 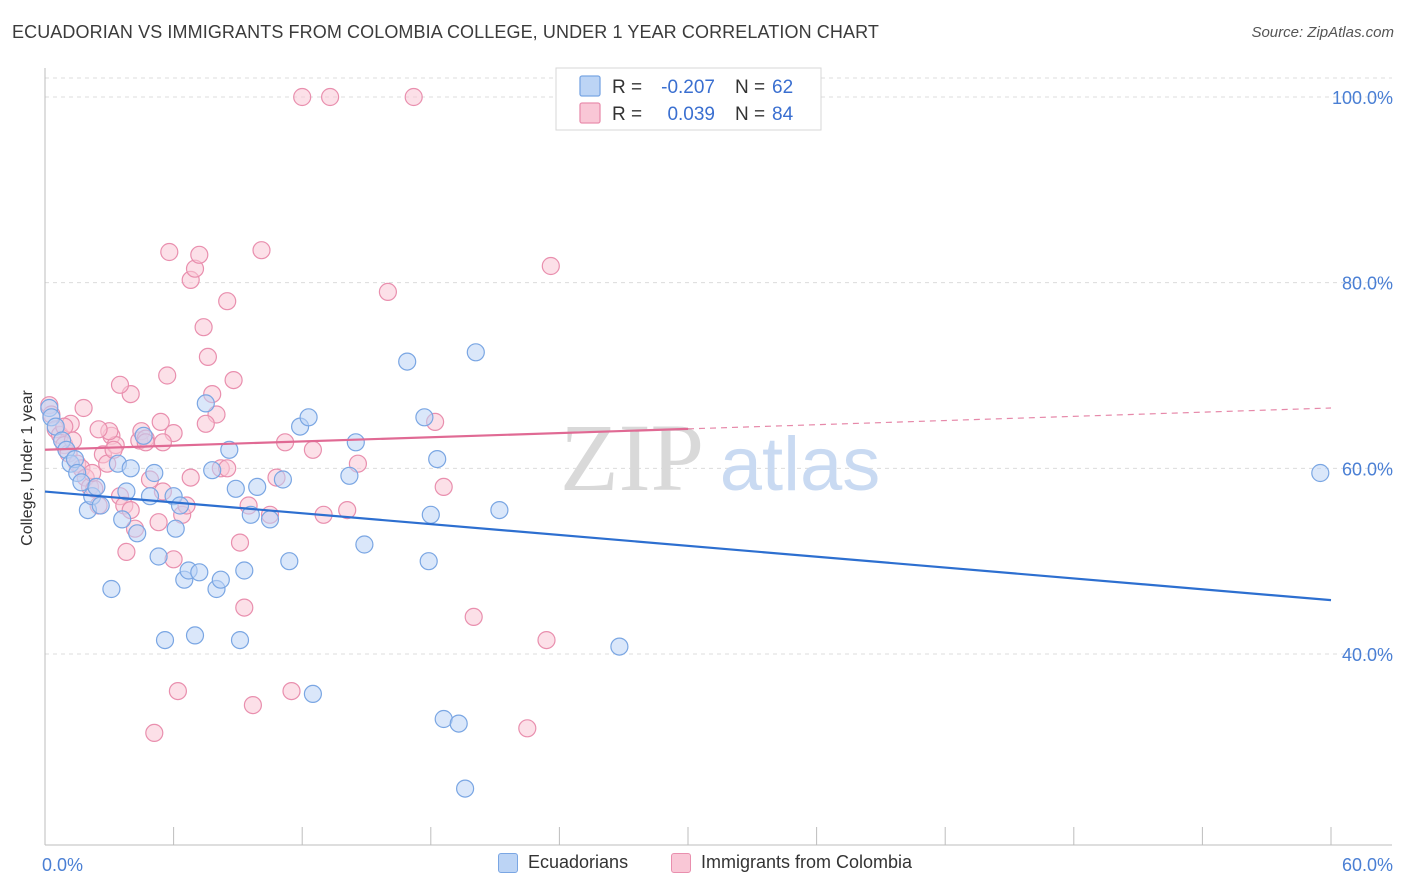 I want to click on bottom-legend: Ecuadorians Immigrants from Colombia, so click(x=703, y=865).